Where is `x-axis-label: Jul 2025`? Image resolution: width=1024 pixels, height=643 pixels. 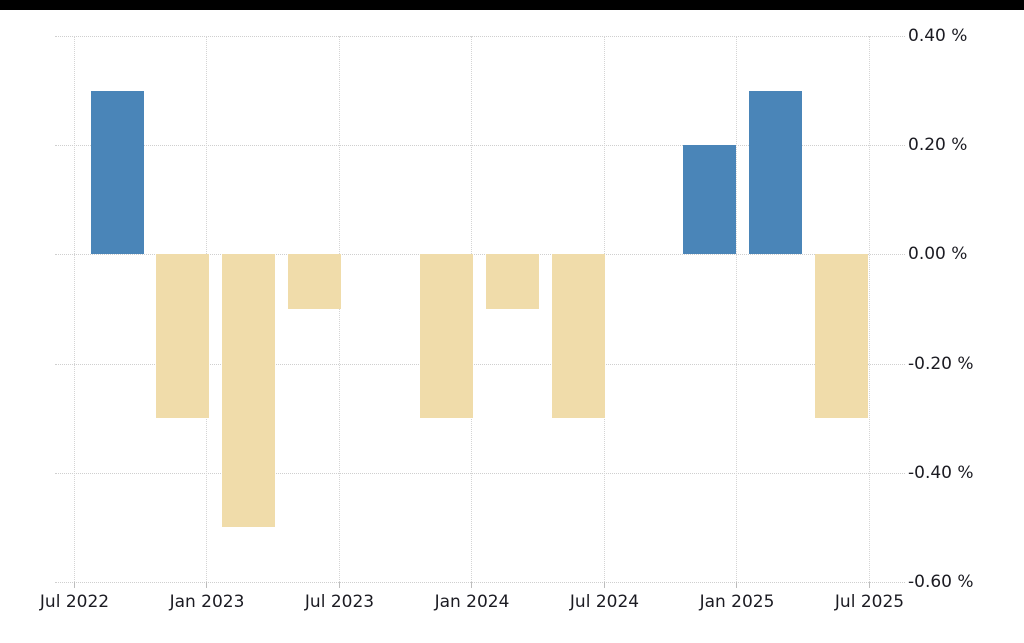
x-axis-label: Jul 2025 is located at coordinates (869, 602).